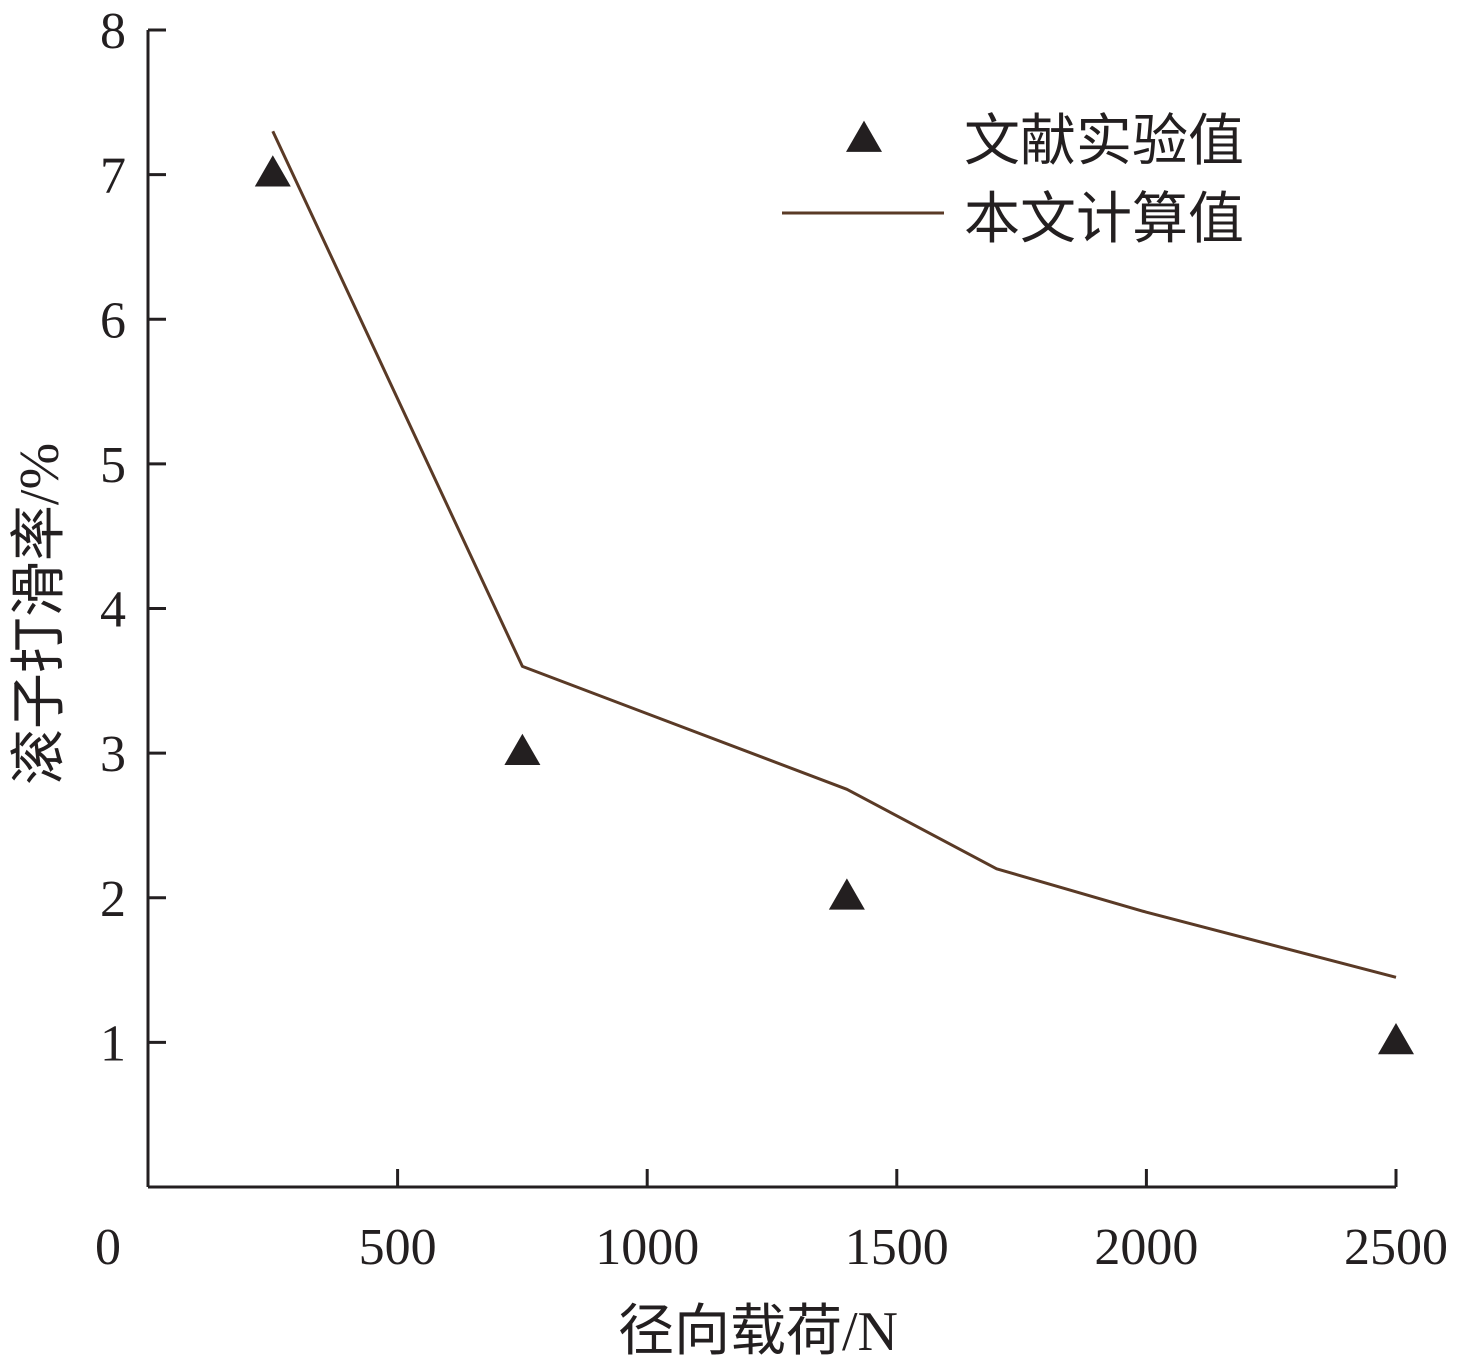  I want to click on y-tick-label: 2, so click(113, 899).